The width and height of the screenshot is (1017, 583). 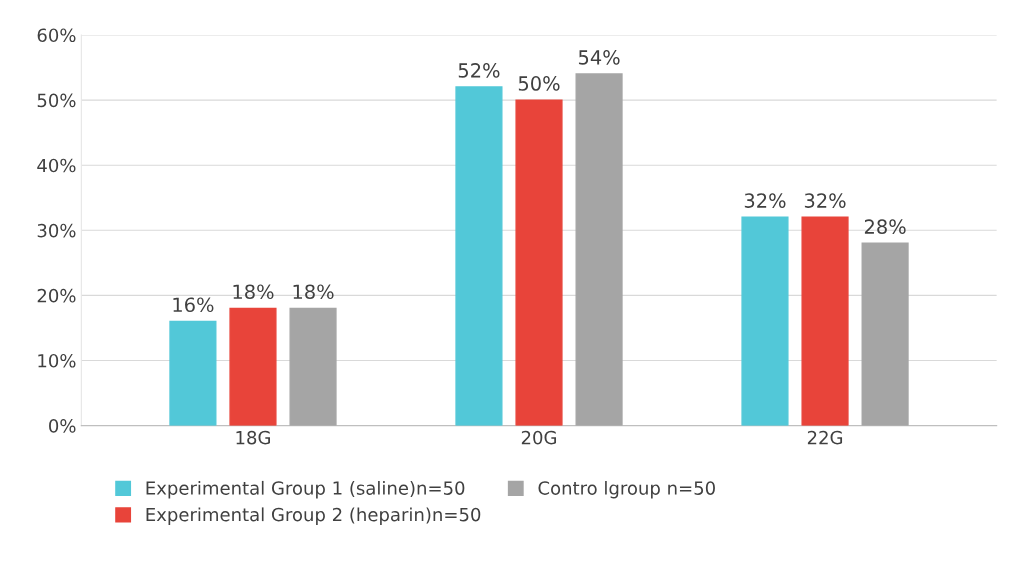 What do you see at coordinates (479, 70) in the screenshot?
I see `data-label: 52%` at bounding box center [479, 70].